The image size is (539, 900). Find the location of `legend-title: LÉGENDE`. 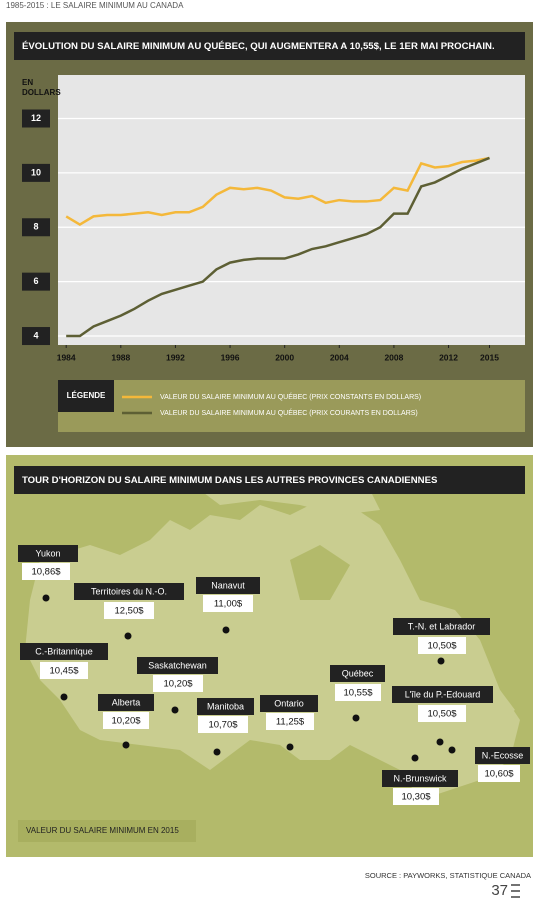

legend-title: LÉGENDE is located at coordinates (86, 395).